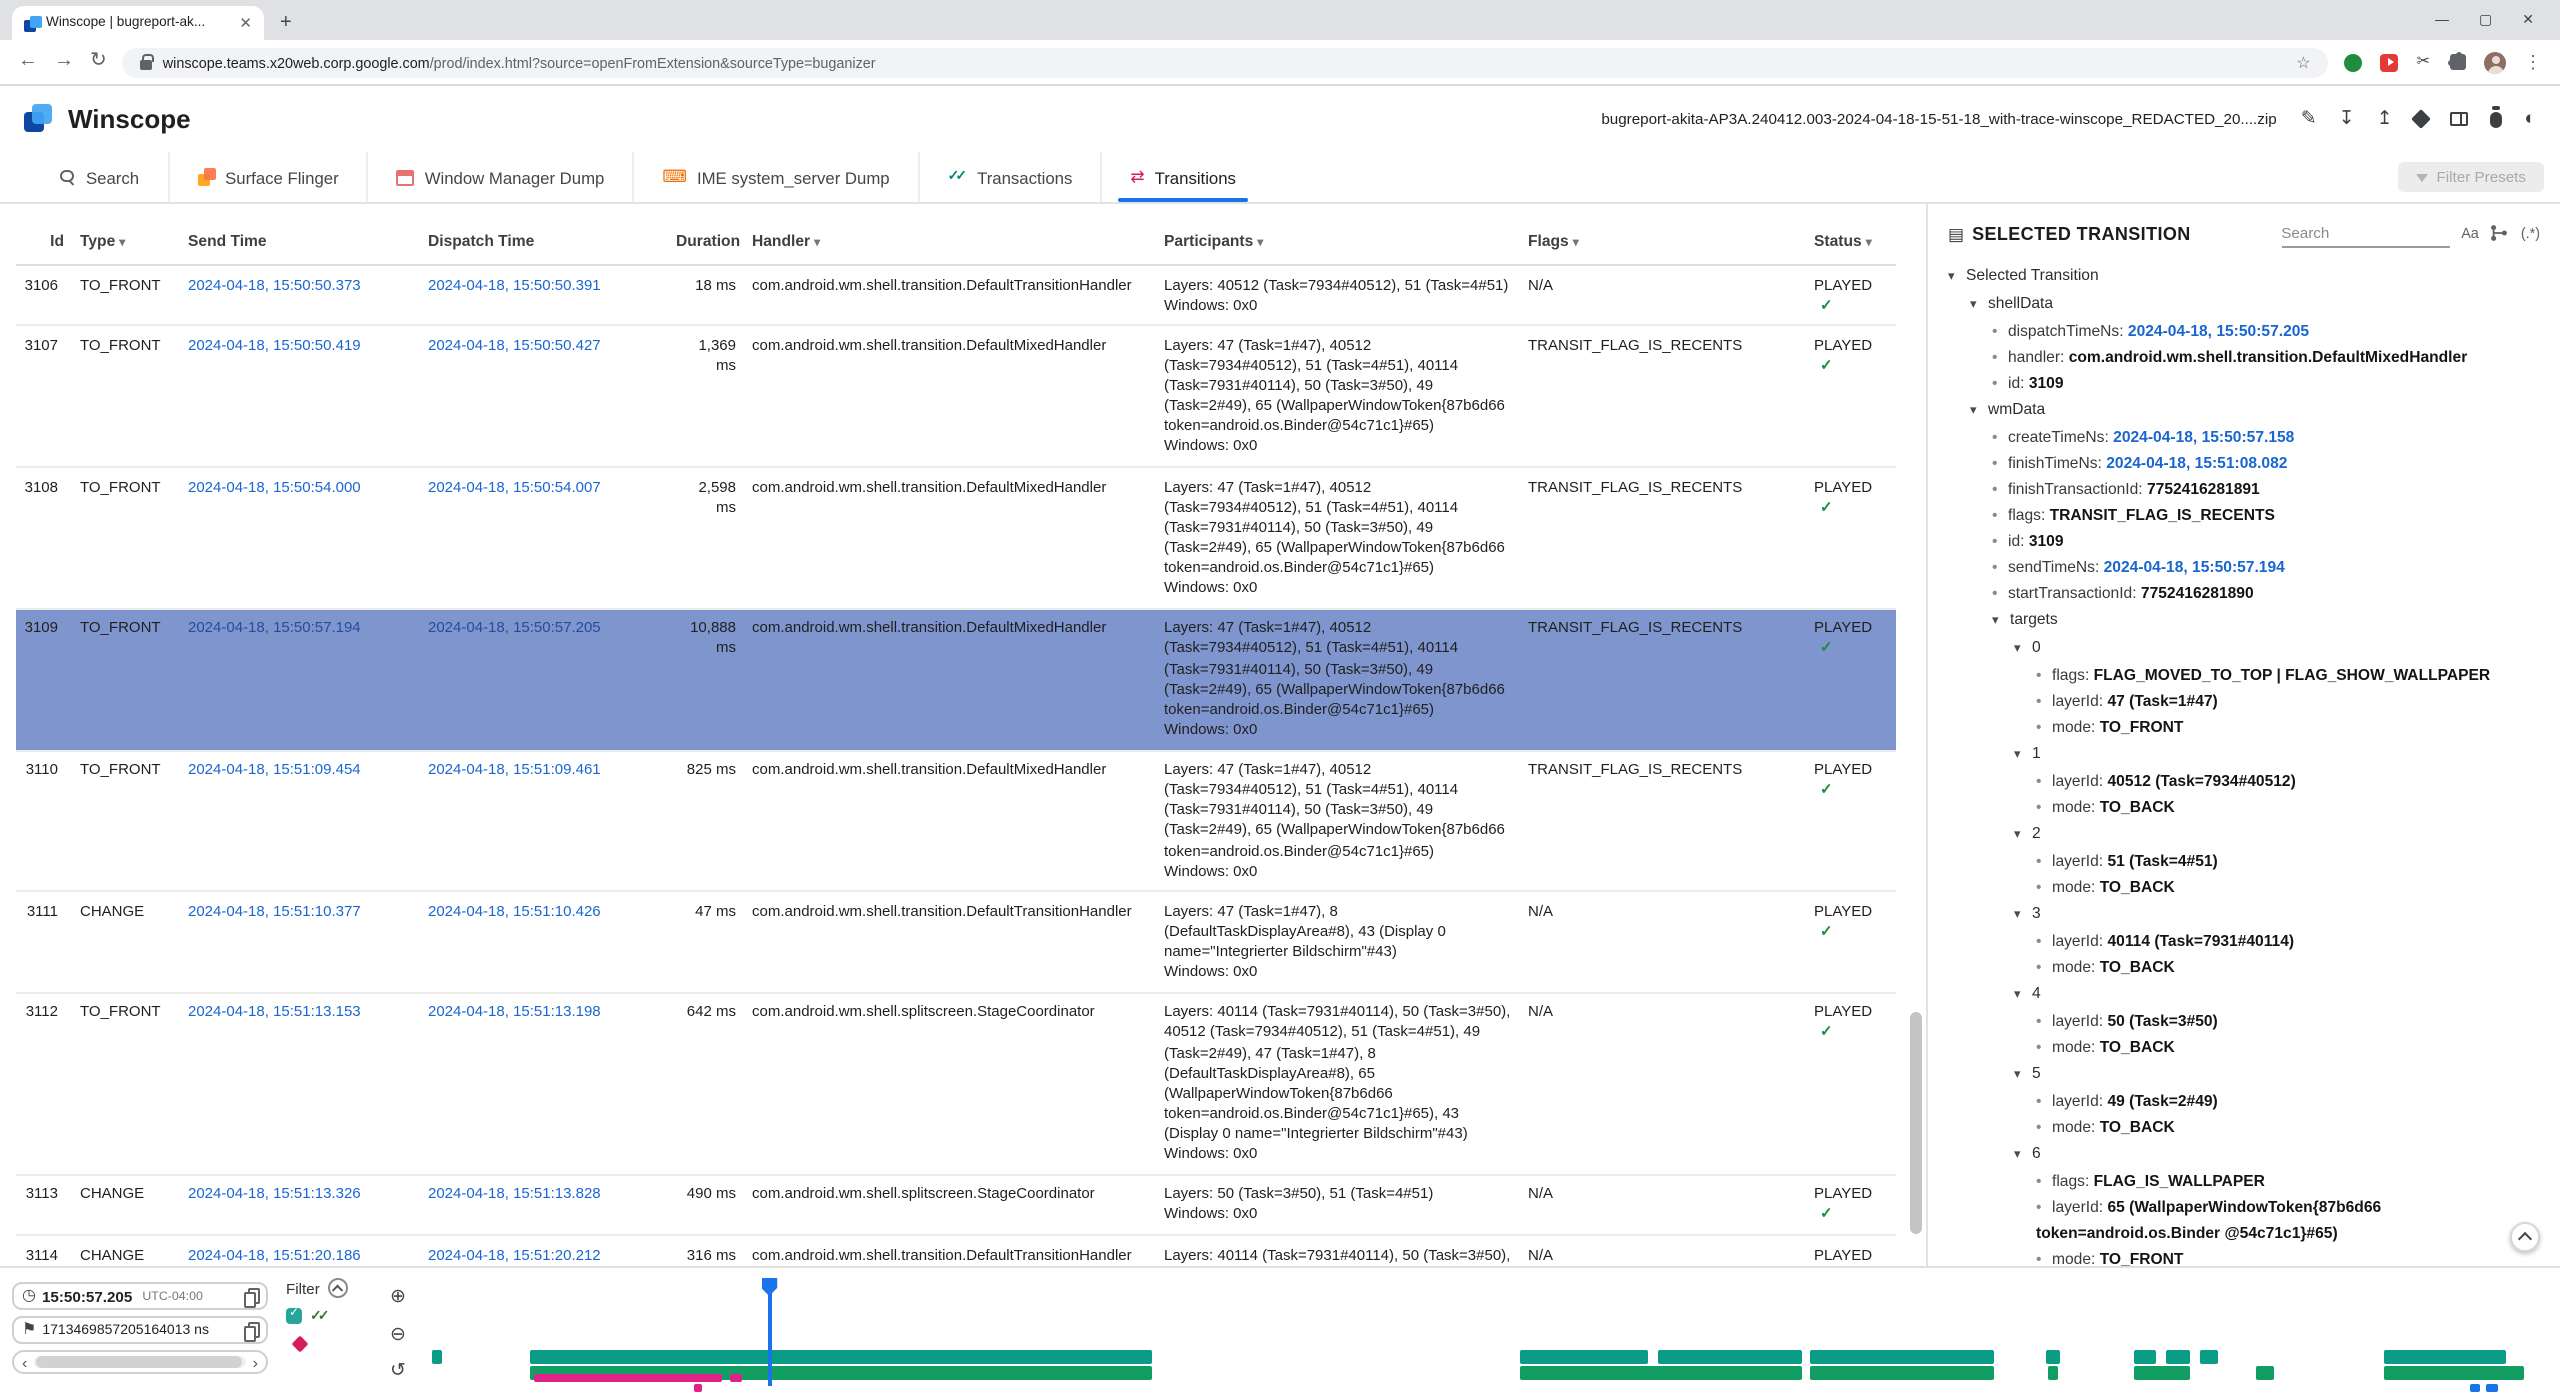 This screenshot has height=1392, width=2560. I want to click on zoom-out-icon: ⊖, so click(398, 1334).